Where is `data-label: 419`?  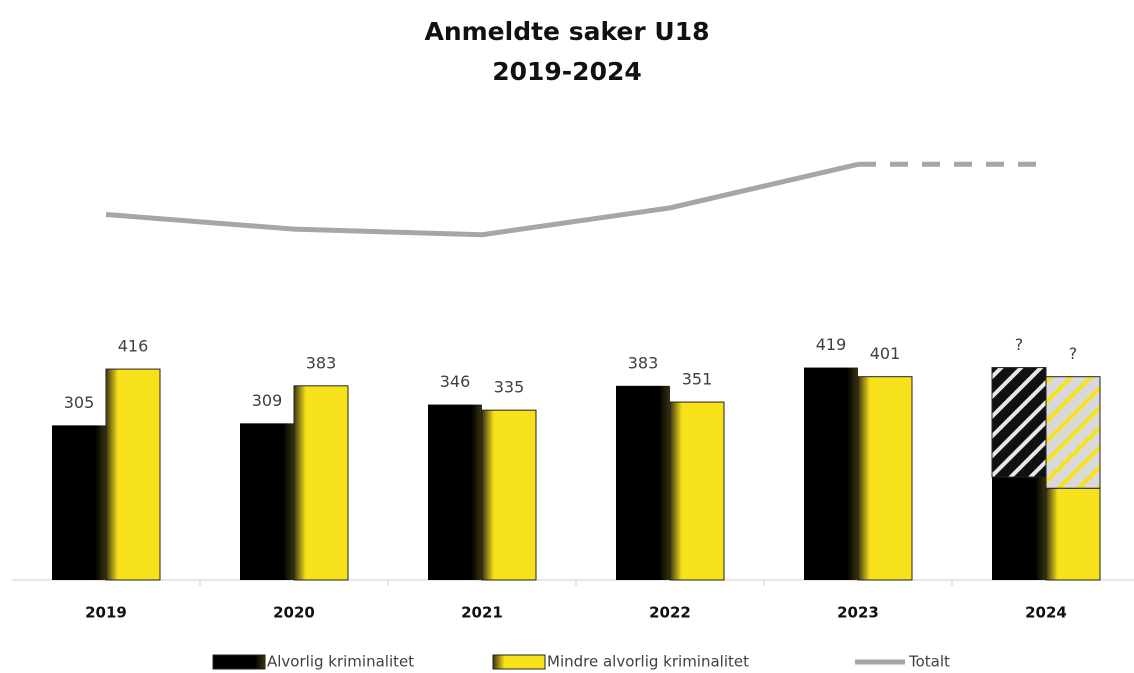
data-label: 419 is located at coordinates (831, 344).